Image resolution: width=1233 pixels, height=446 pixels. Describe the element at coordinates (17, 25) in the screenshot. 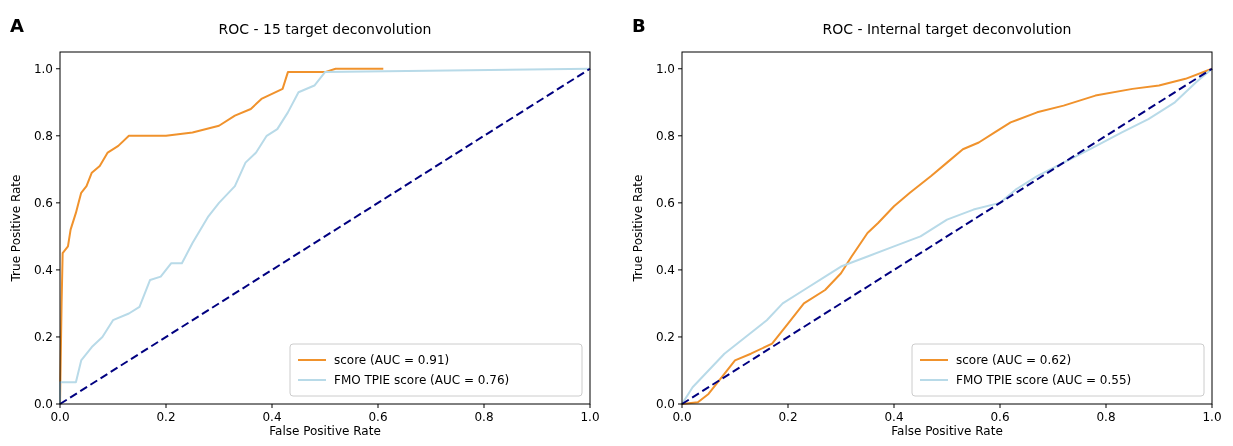

I see `text: A` at that location.